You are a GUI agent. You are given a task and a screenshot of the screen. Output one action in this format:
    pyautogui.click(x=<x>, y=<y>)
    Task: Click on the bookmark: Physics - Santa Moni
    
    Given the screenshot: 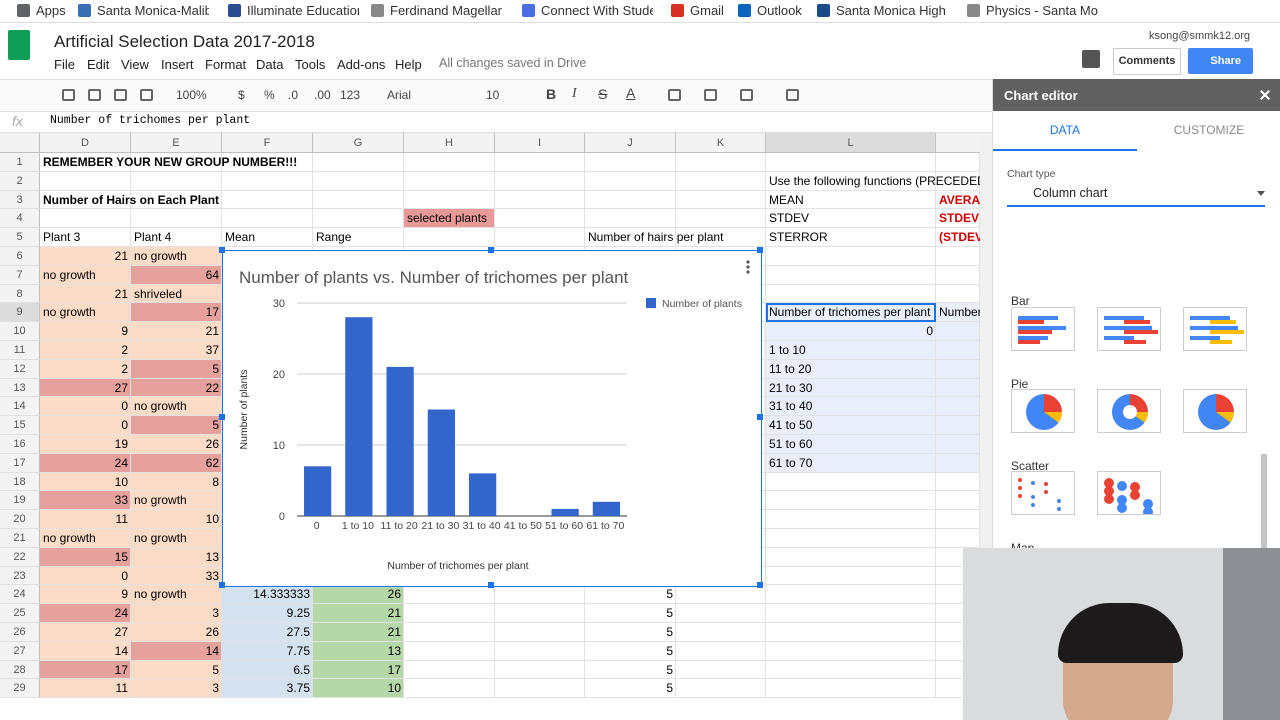 What is the action you would take?
    pyautogui.click(x=1042, y=10)
    